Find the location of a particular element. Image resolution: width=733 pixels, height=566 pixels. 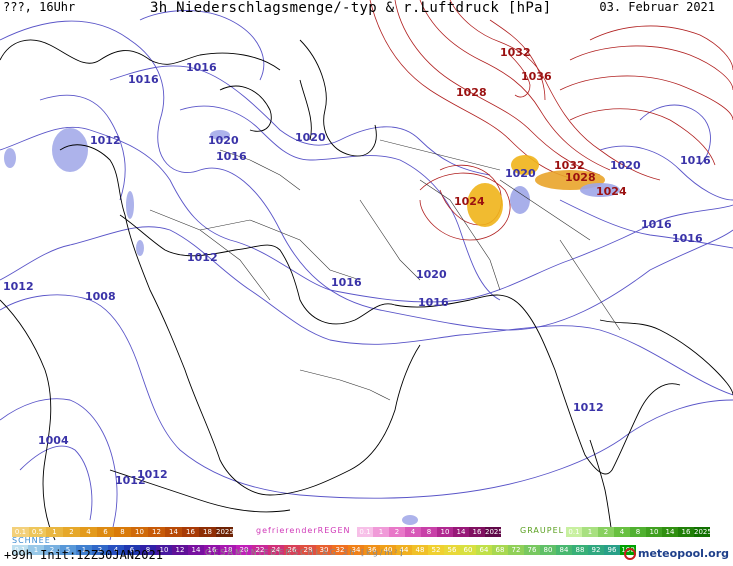

meteopool-logo: meteopool.org is located at coordinates (676, 553).